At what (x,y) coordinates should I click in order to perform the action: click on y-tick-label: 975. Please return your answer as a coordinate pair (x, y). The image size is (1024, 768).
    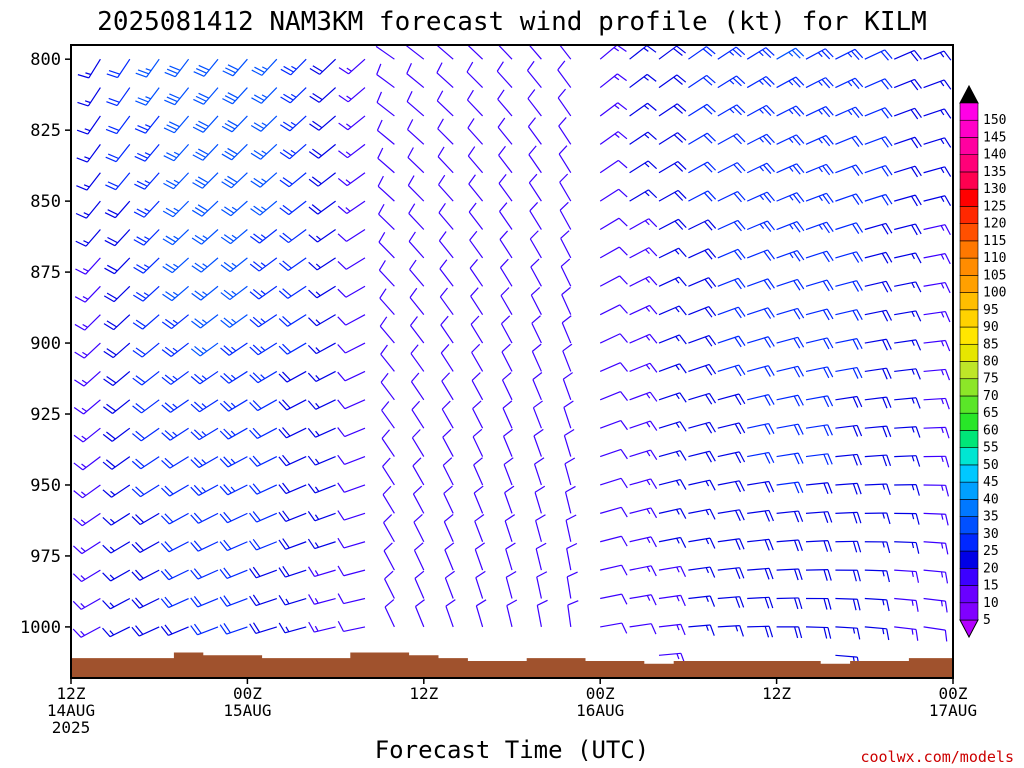
    Looking at the image, I should click on (45, 557).